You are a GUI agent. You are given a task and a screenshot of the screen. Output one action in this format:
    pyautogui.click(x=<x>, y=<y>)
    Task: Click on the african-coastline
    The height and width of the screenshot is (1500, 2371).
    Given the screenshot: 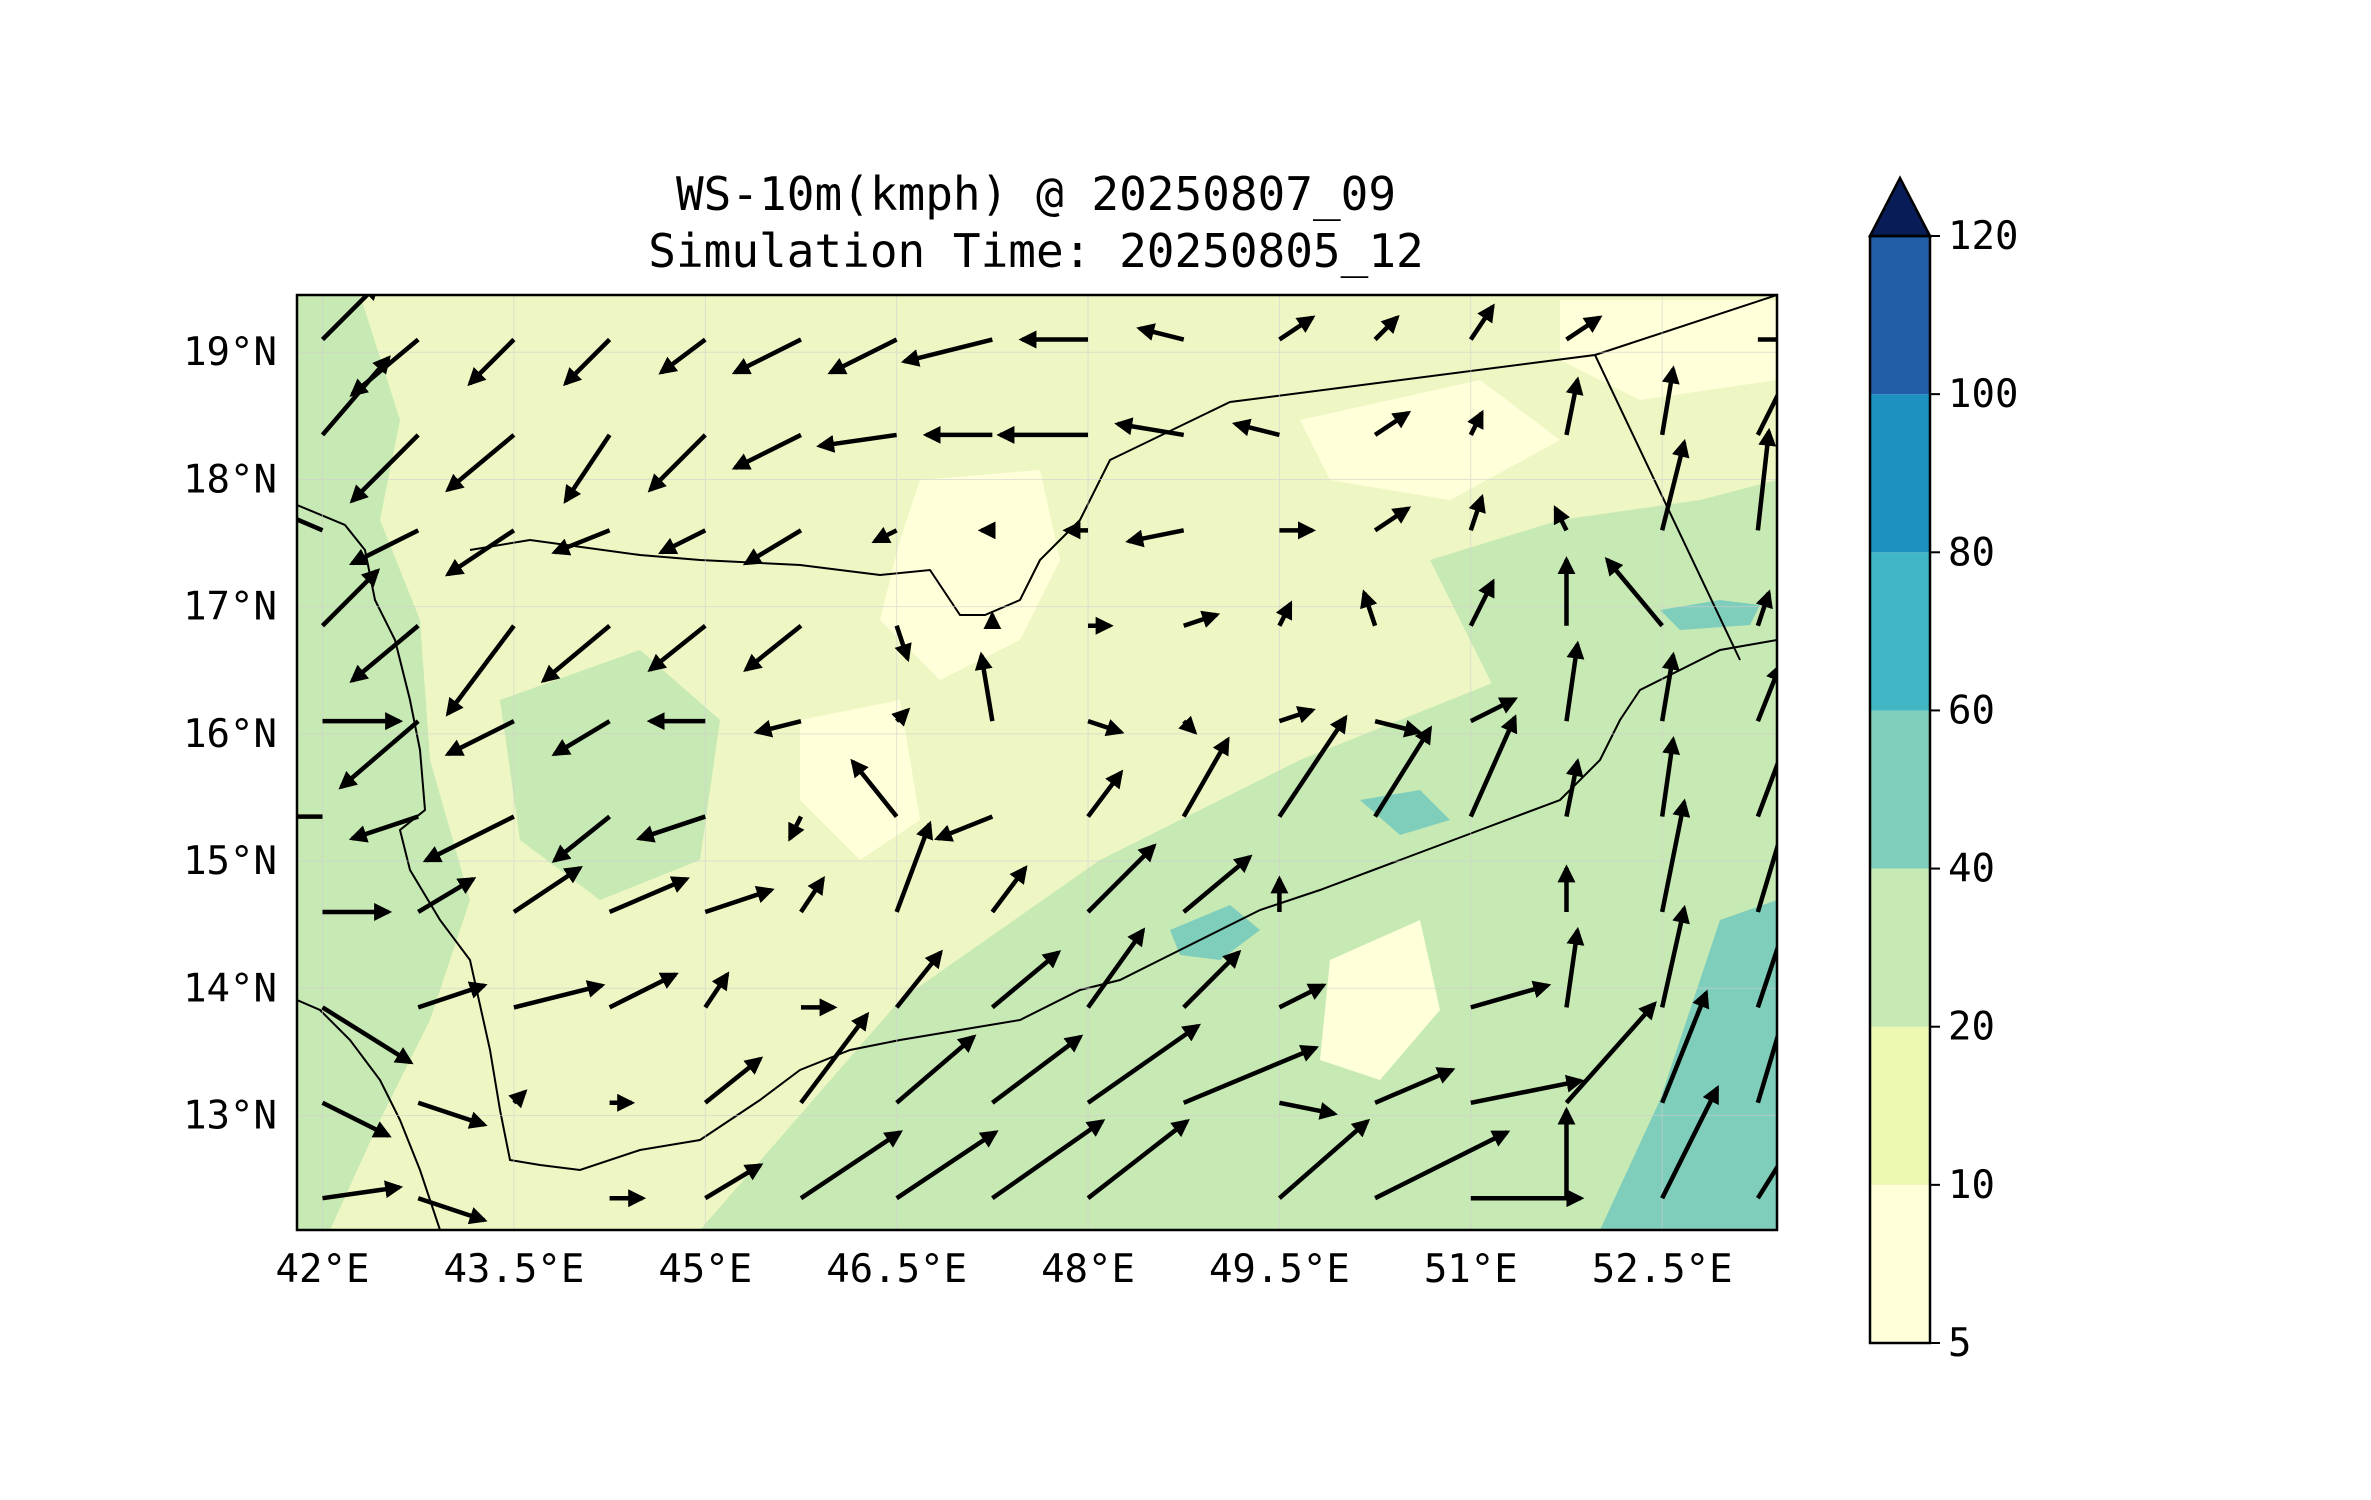 What is the action you would take?
    pyautogui.click(x=369, y=1114)
    